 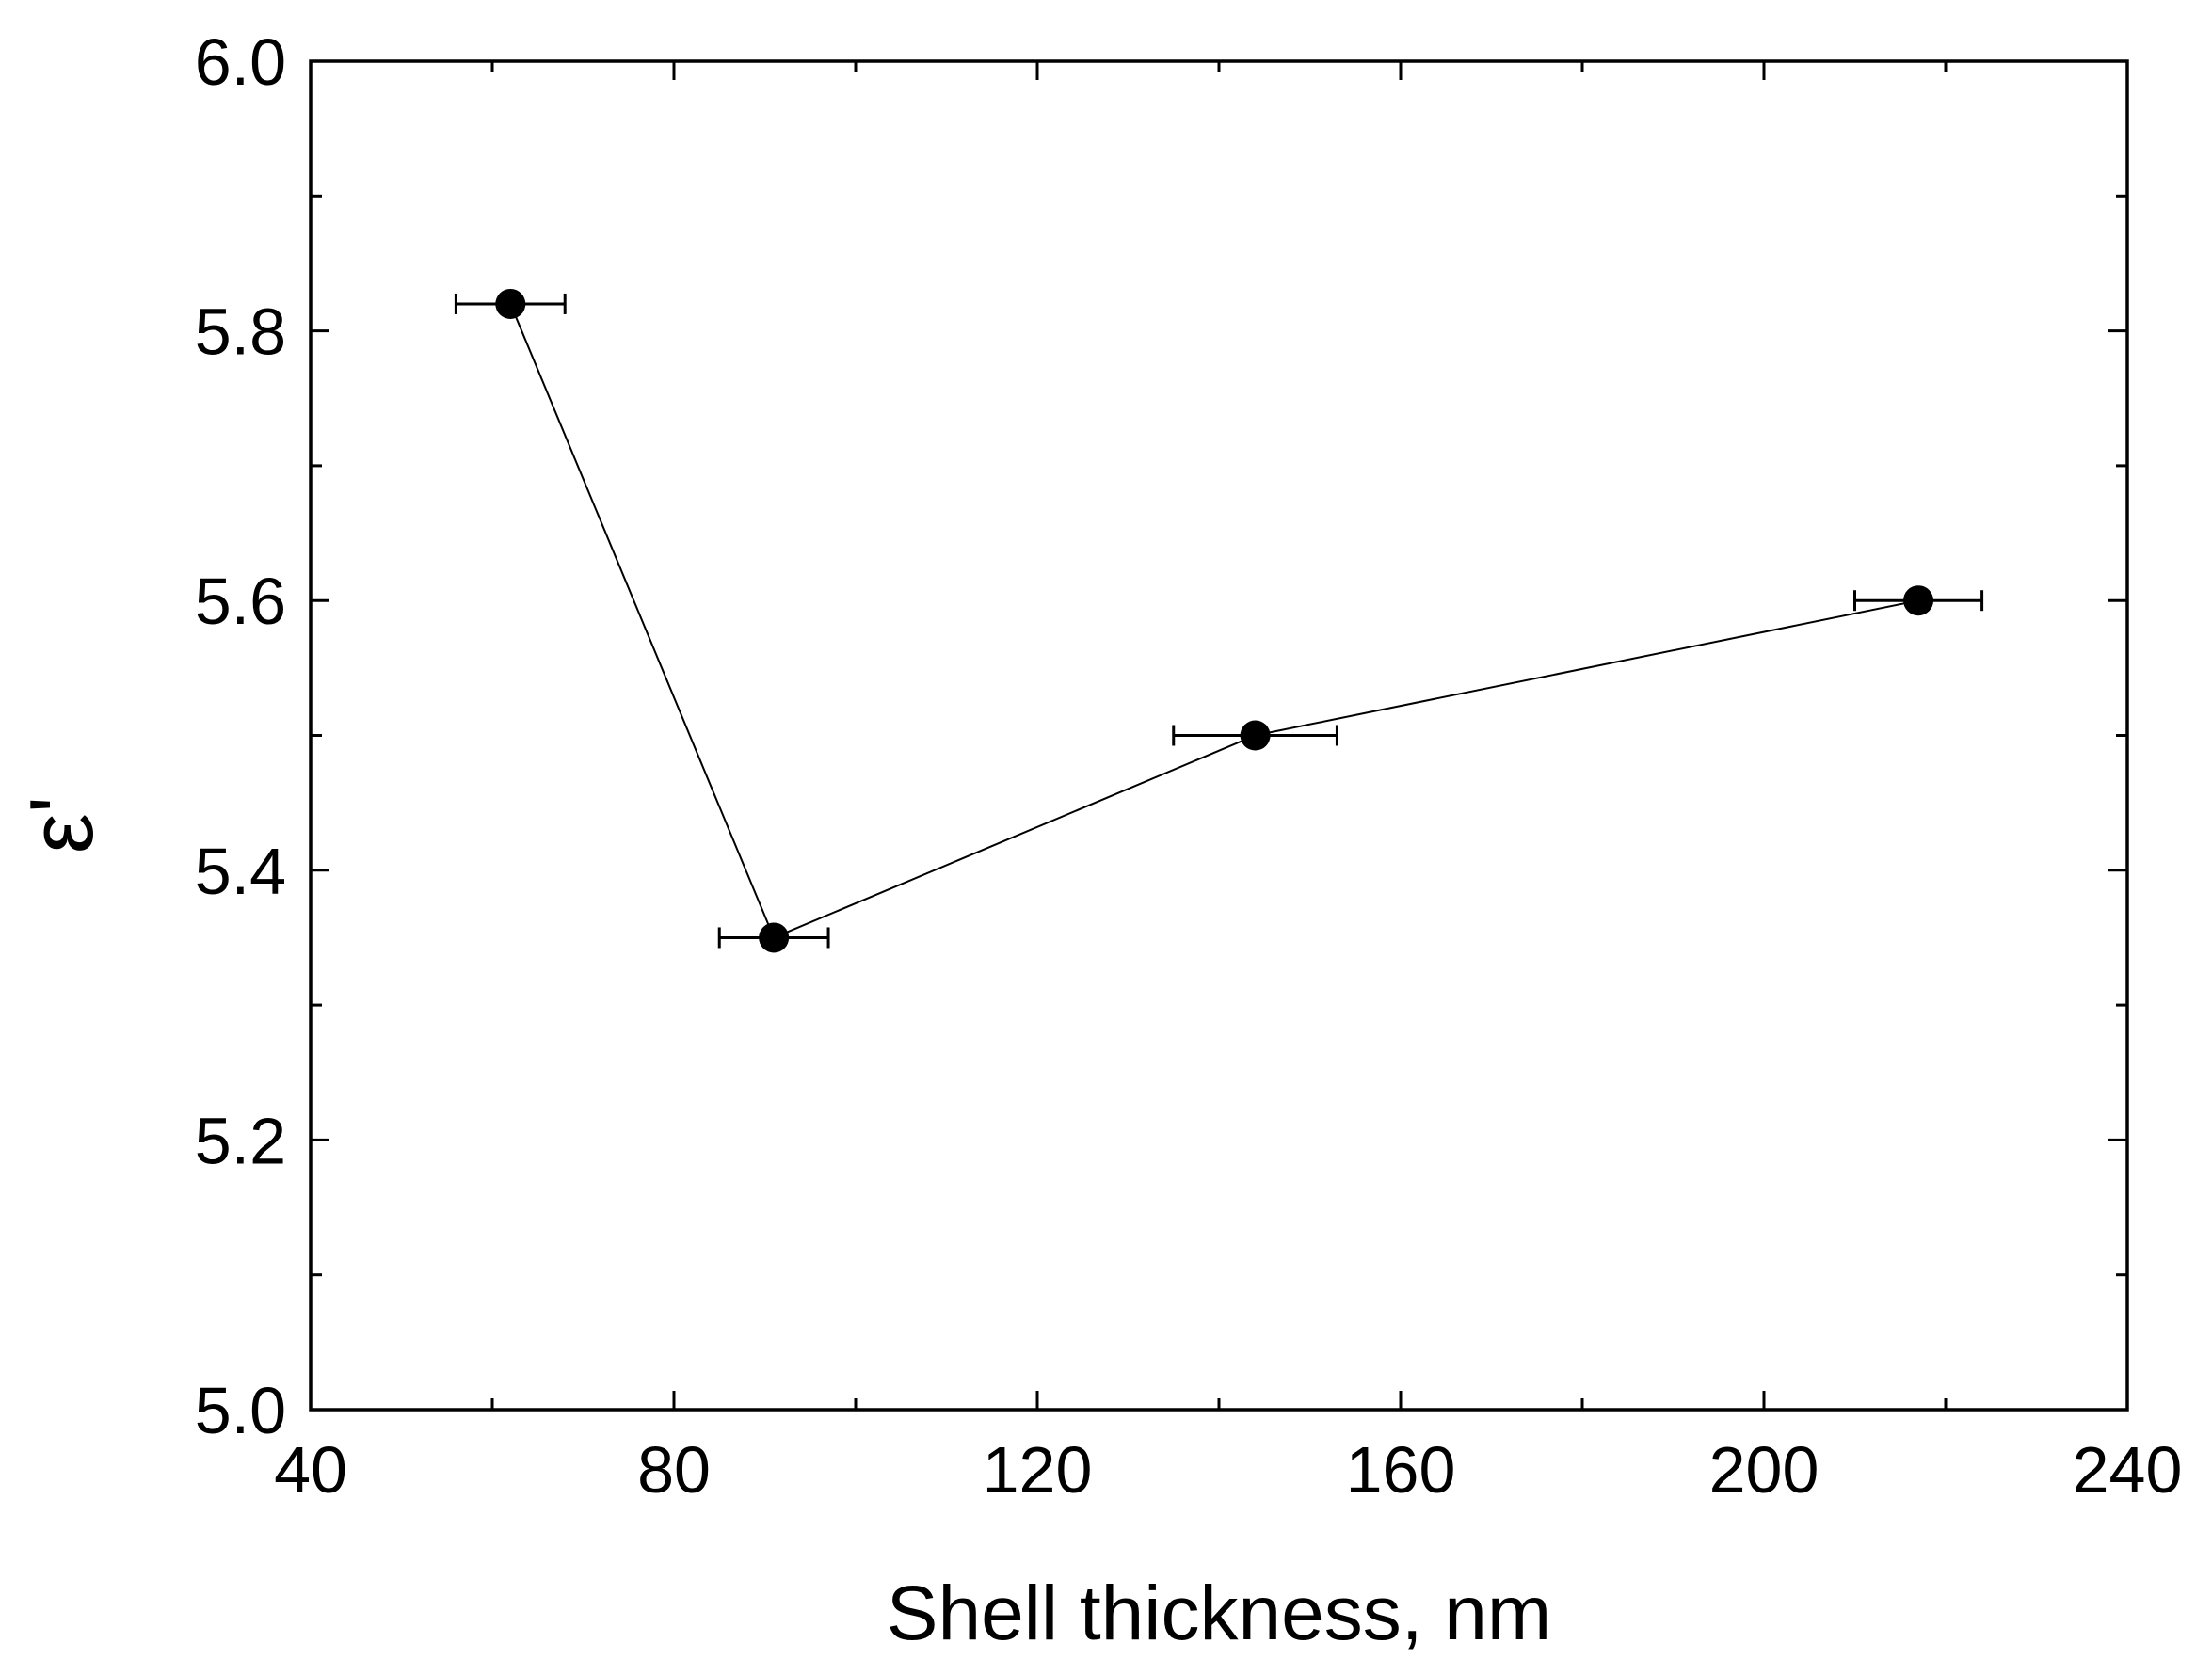 What do you see at coordinates (1401, 1470) in the screenshot?
I see `x-tick-label: 160` at bounding box center [1401, 1470].